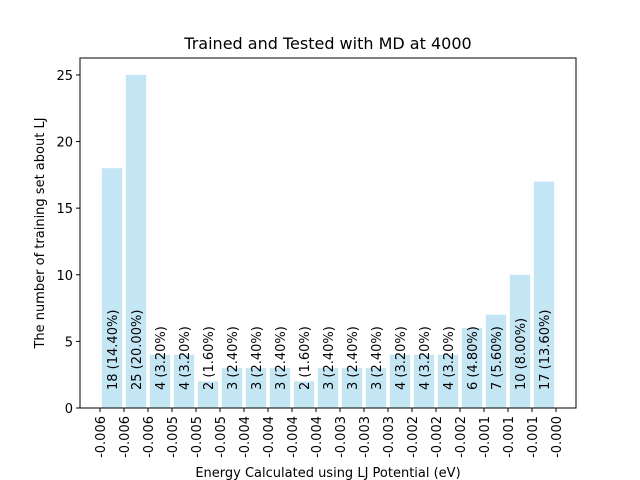  What do you see at coordinates (64, 76) in the screenshot?
I see `y-tick-label: 25` at bounding box center [64, 76].